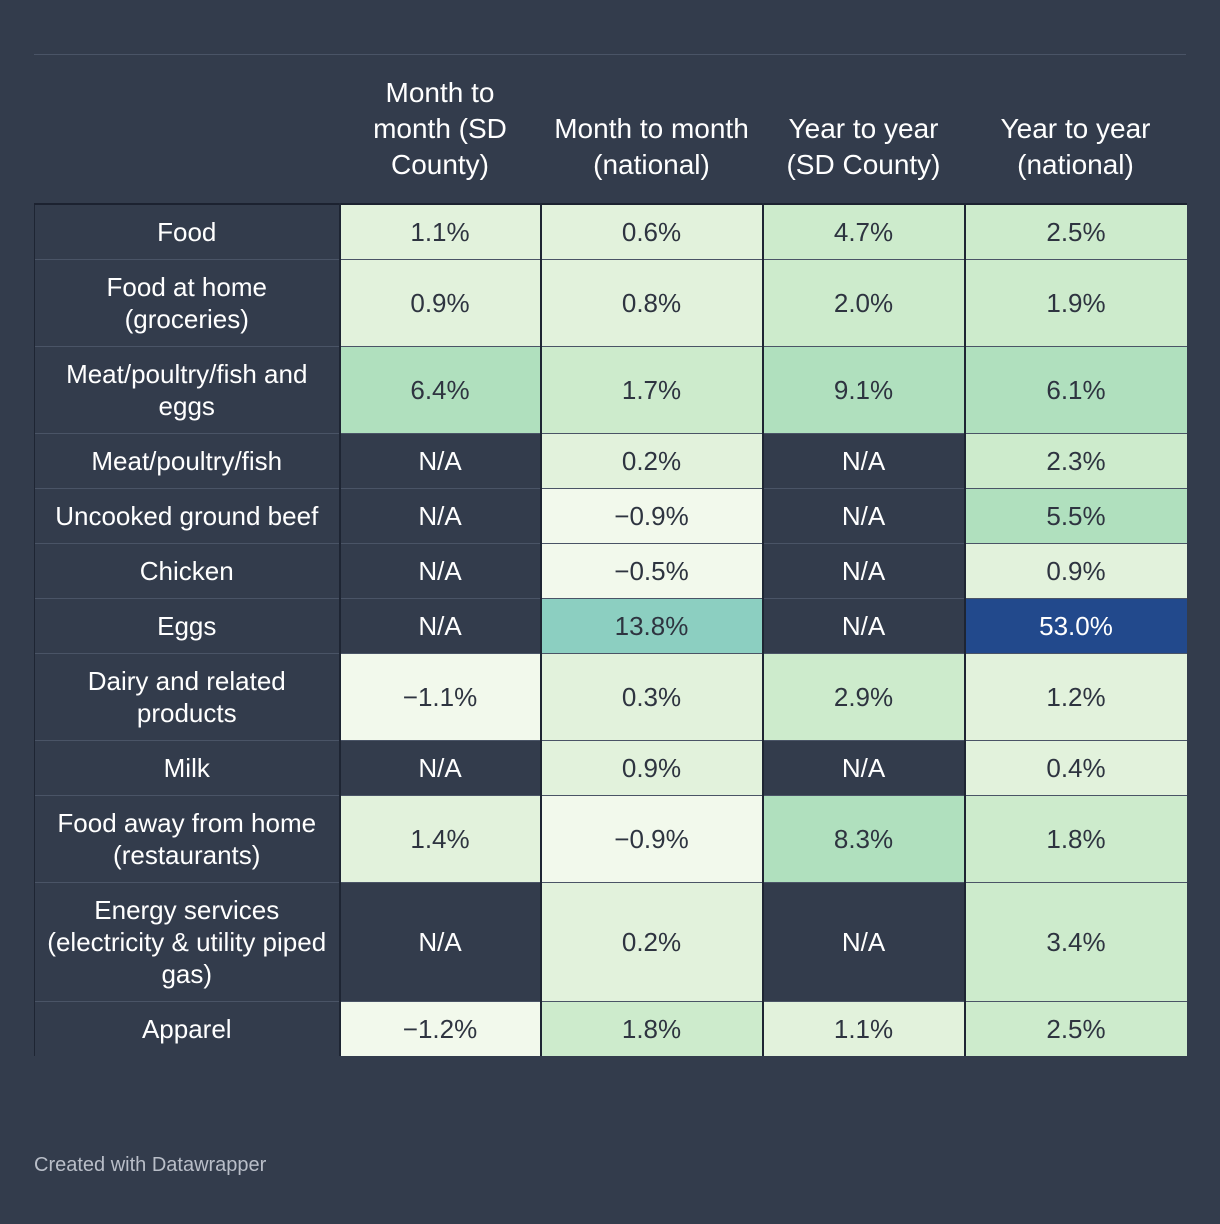  What do you see at coordinates (651, 626) in the screenshot?
I see `table-cell: 13.8%` at bounding box center [651, 626].